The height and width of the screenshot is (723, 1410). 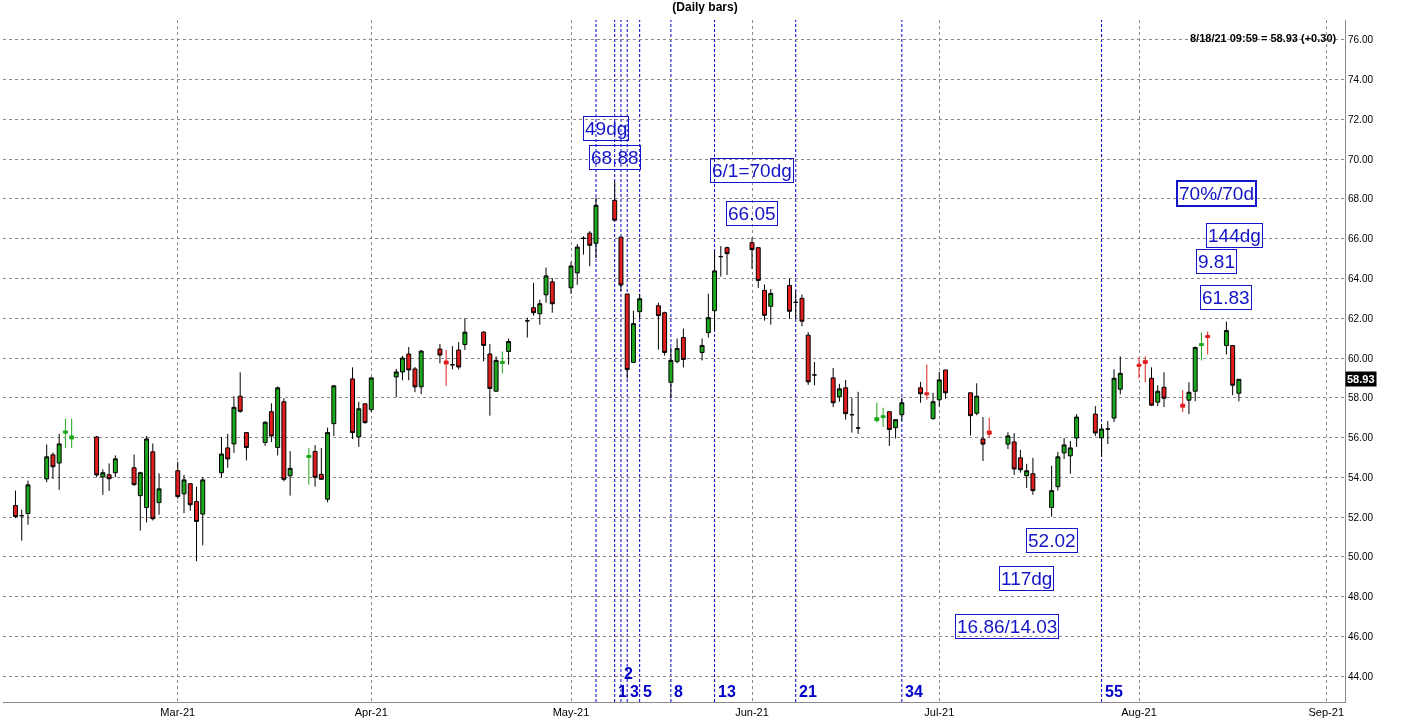 I want to click on y-tick-label: 44.00, so click(x=1361, y=676).